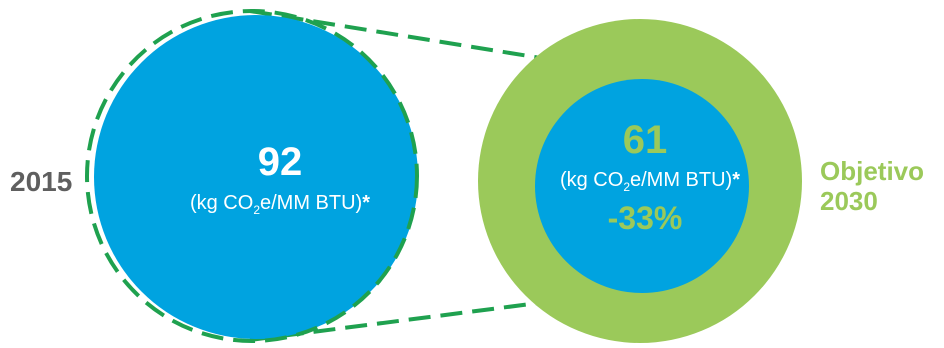 Image resolution: width=944 pixels, height=348 pixels. Describe the element at coordinates (849, 201) in the screenshot. I see `target-label-line2: 2030` at that location.